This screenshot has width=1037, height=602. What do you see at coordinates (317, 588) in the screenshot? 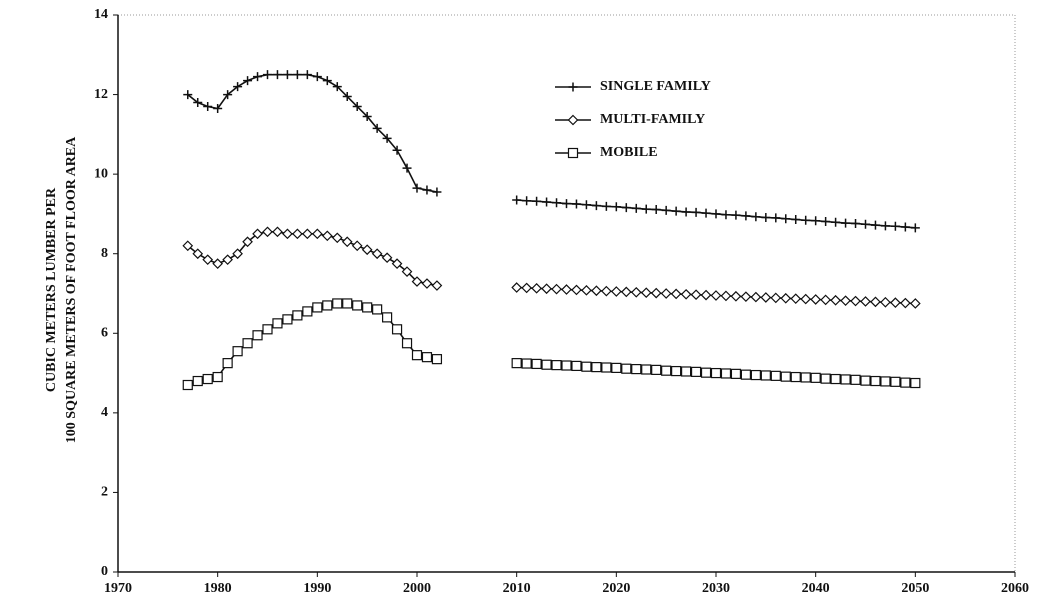
I see `x-tick-label: 1990` at bounding box center [317, 588].